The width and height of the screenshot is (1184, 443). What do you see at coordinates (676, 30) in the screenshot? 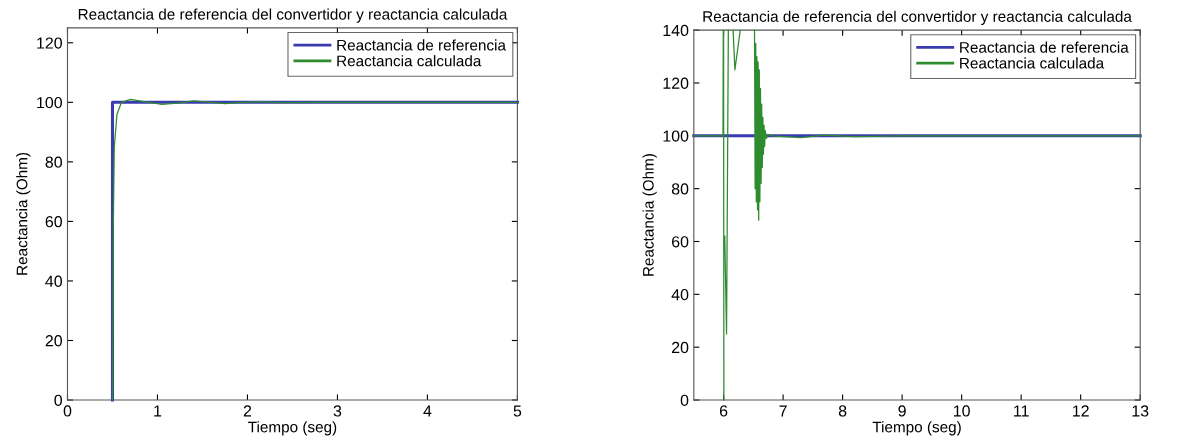
I see `y-tick-label: 140` at bounding box center [676, 30].